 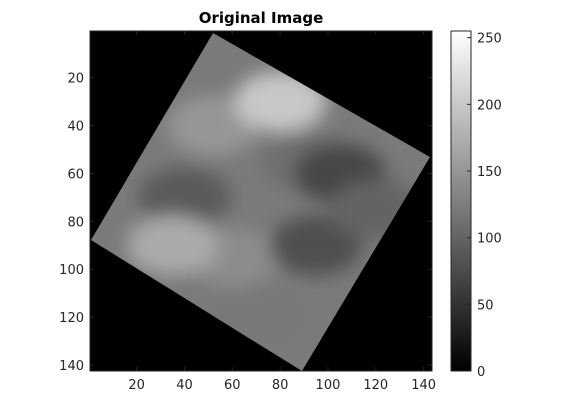 What do you see at coordinates (489, 105) in the screenshot?
I see `colorbar-tick-label: 200` at bounding box center [489, 105].